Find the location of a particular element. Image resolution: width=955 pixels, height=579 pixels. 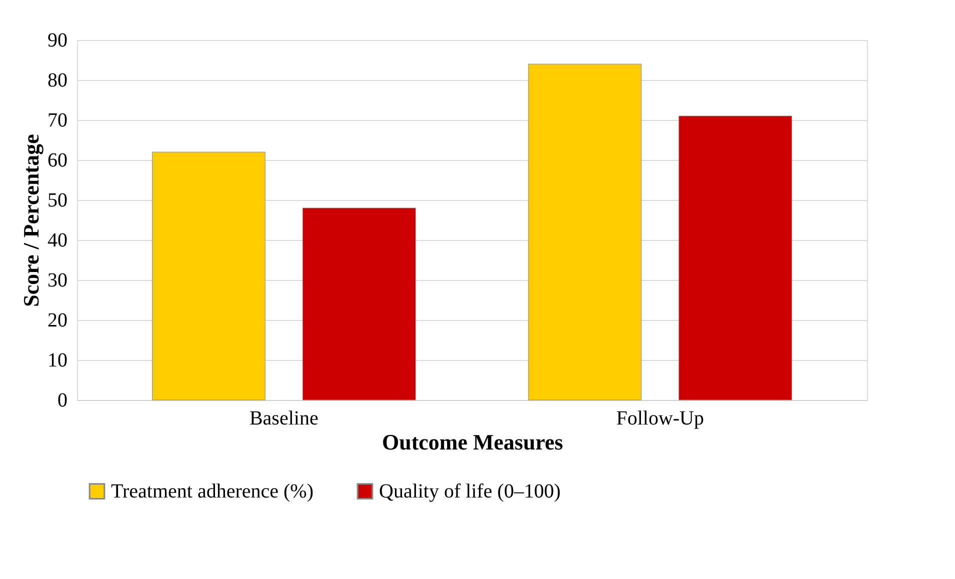

y-tick-label: 50 is located at coordinates (58, 201).